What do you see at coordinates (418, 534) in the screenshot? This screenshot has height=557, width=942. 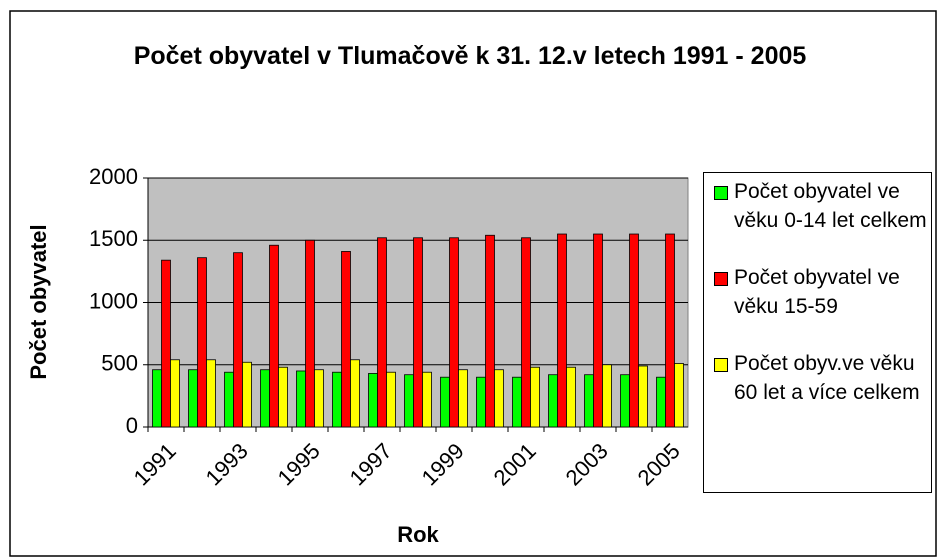 I see `x-axis-label: Rok` at bounding box center [418, 534].